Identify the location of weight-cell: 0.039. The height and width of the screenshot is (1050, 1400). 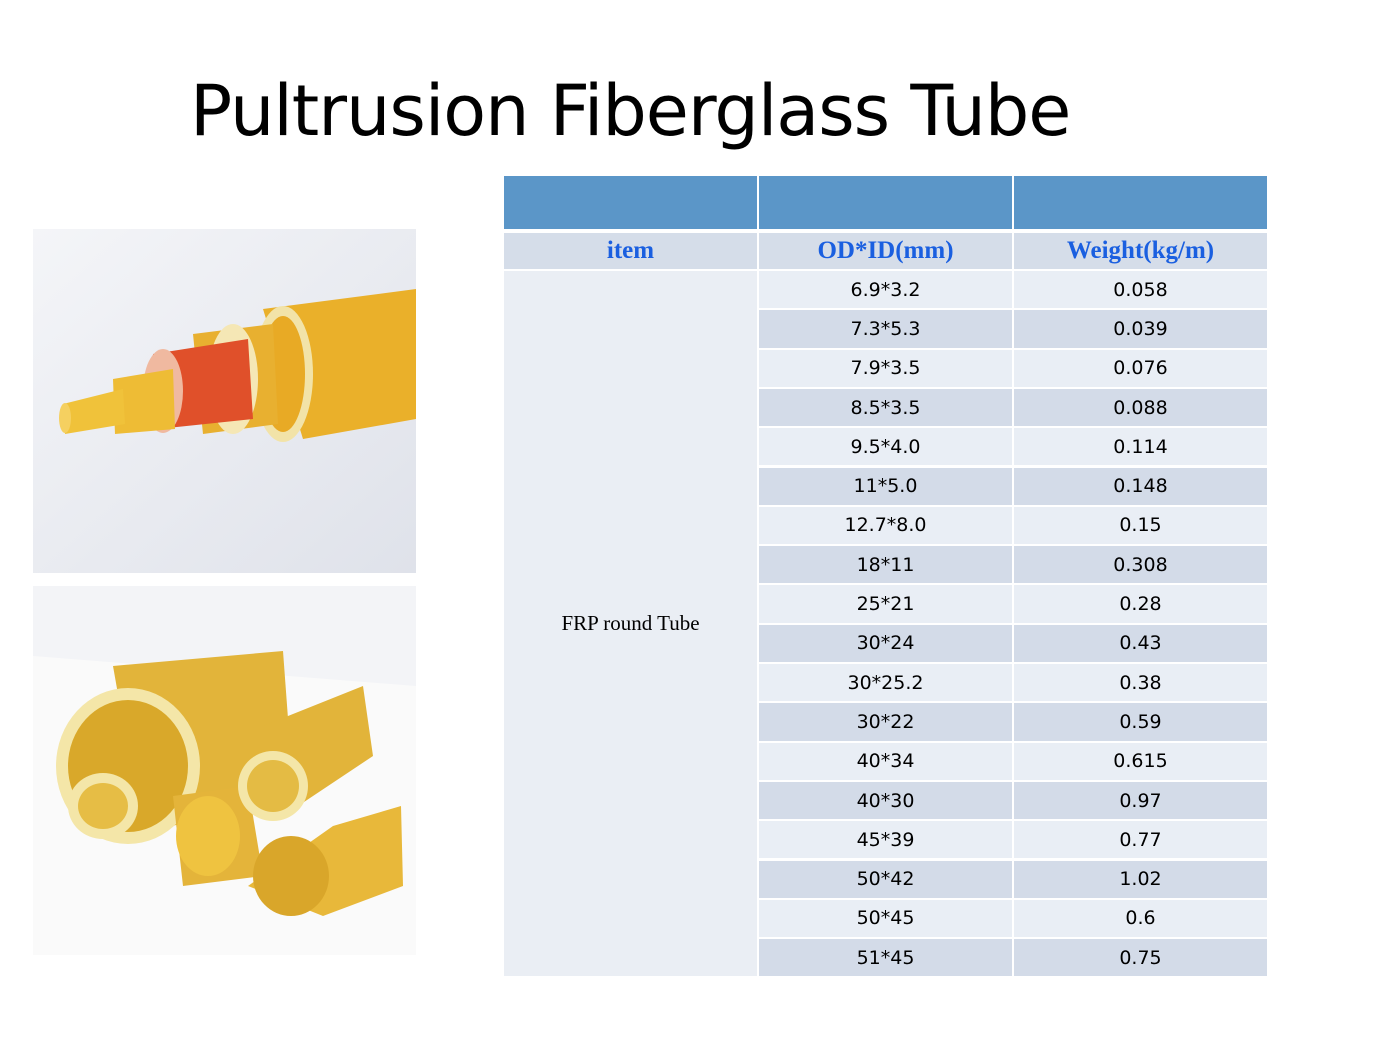
(1140, 329).